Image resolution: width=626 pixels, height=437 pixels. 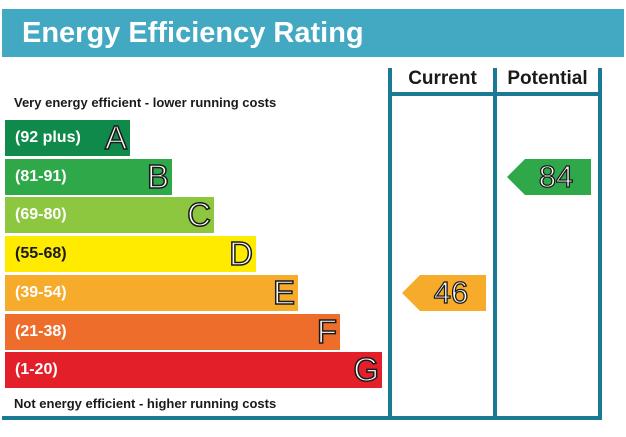 What do you see at coordinates (600, 244) in the screenshot?
I see `frame-line-potential-right` at bounding box center [600, 244].